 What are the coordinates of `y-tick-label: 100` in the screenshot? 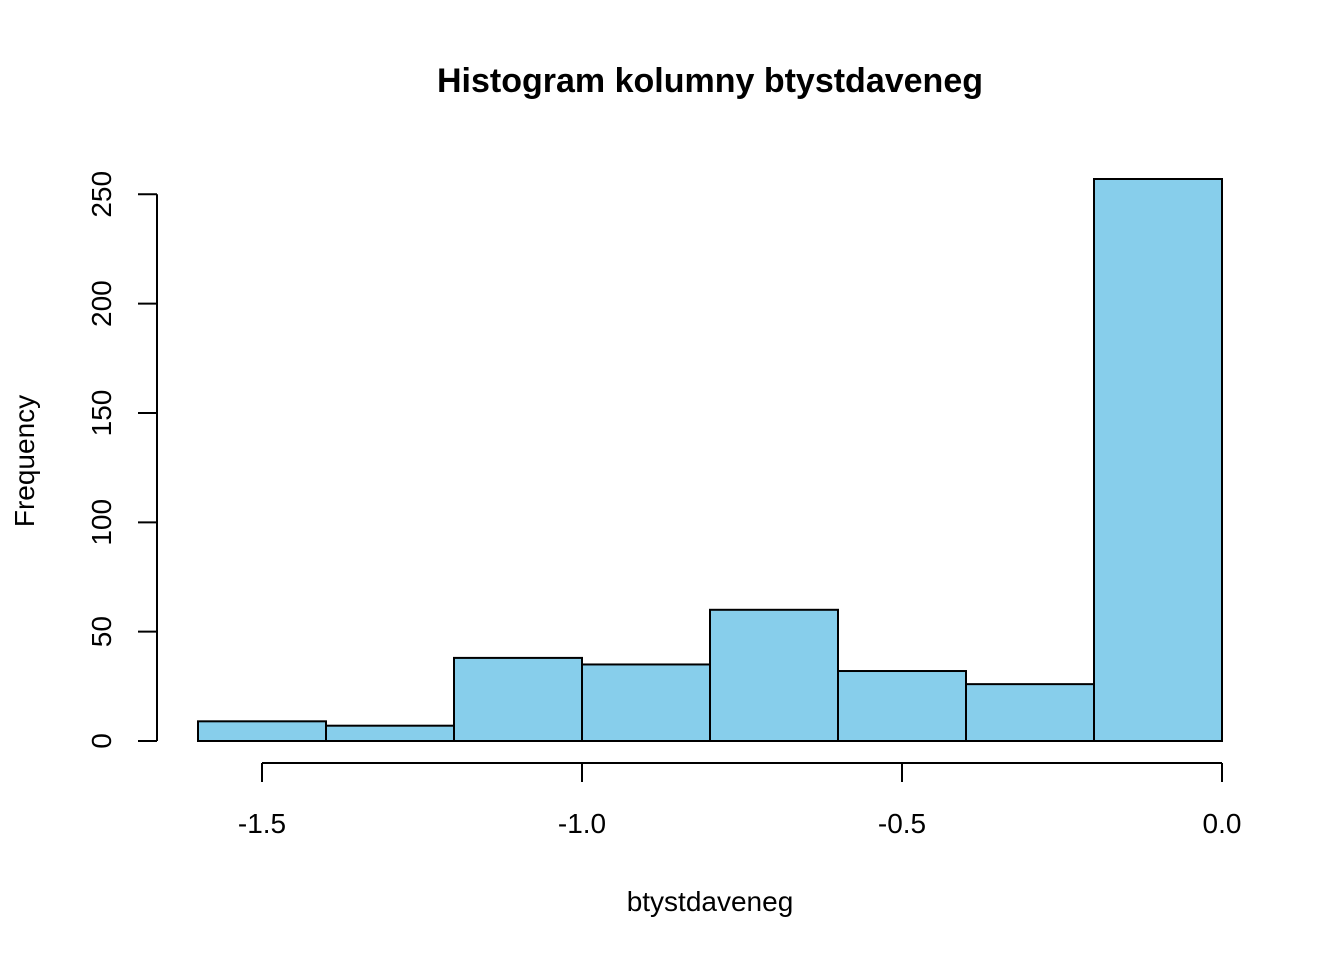 It's located at (101, 522).